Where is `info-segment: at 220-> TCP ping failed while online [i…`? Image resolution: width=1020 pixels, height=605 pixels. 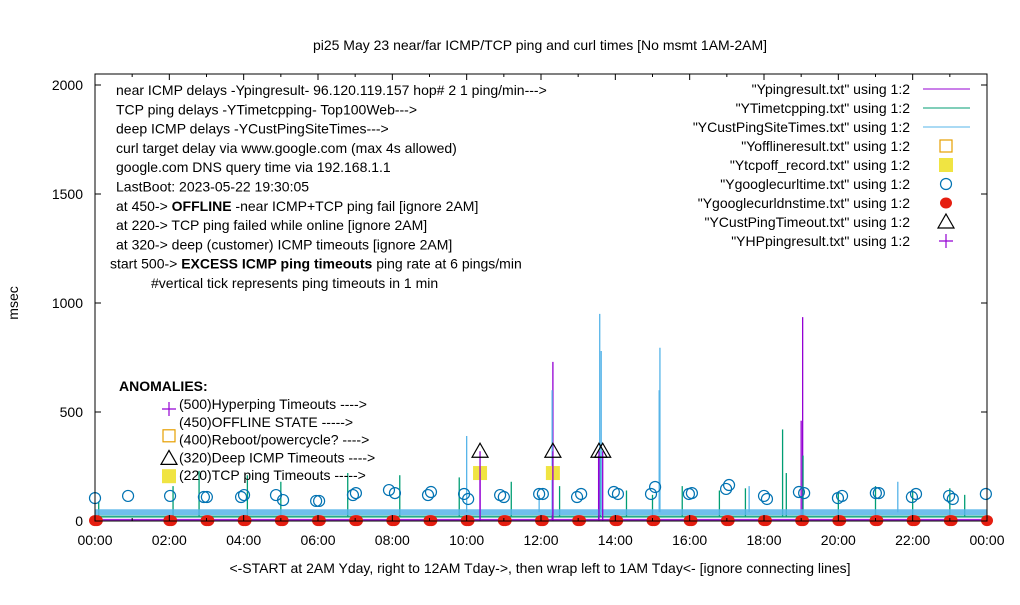
info-segment: at 220-> TCP ping failed while online [i… is located at coordinates (271, 225).